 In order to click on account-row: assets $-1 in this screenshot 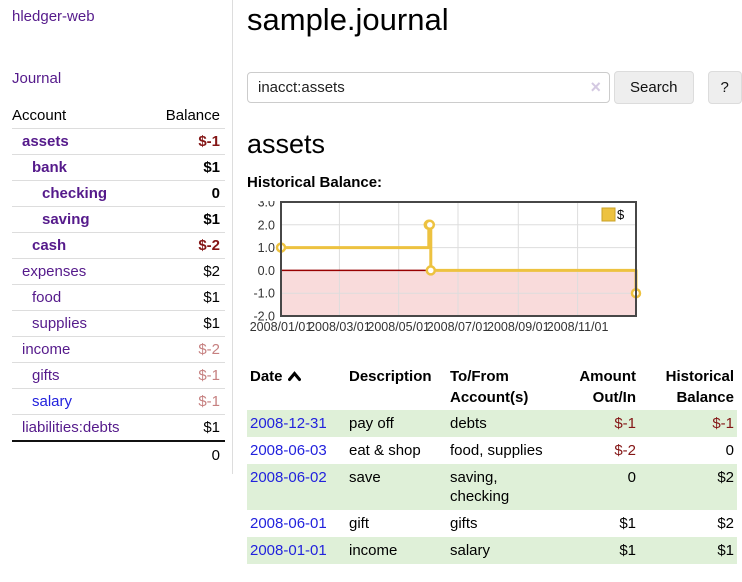, I will do `click(118, 142)`.